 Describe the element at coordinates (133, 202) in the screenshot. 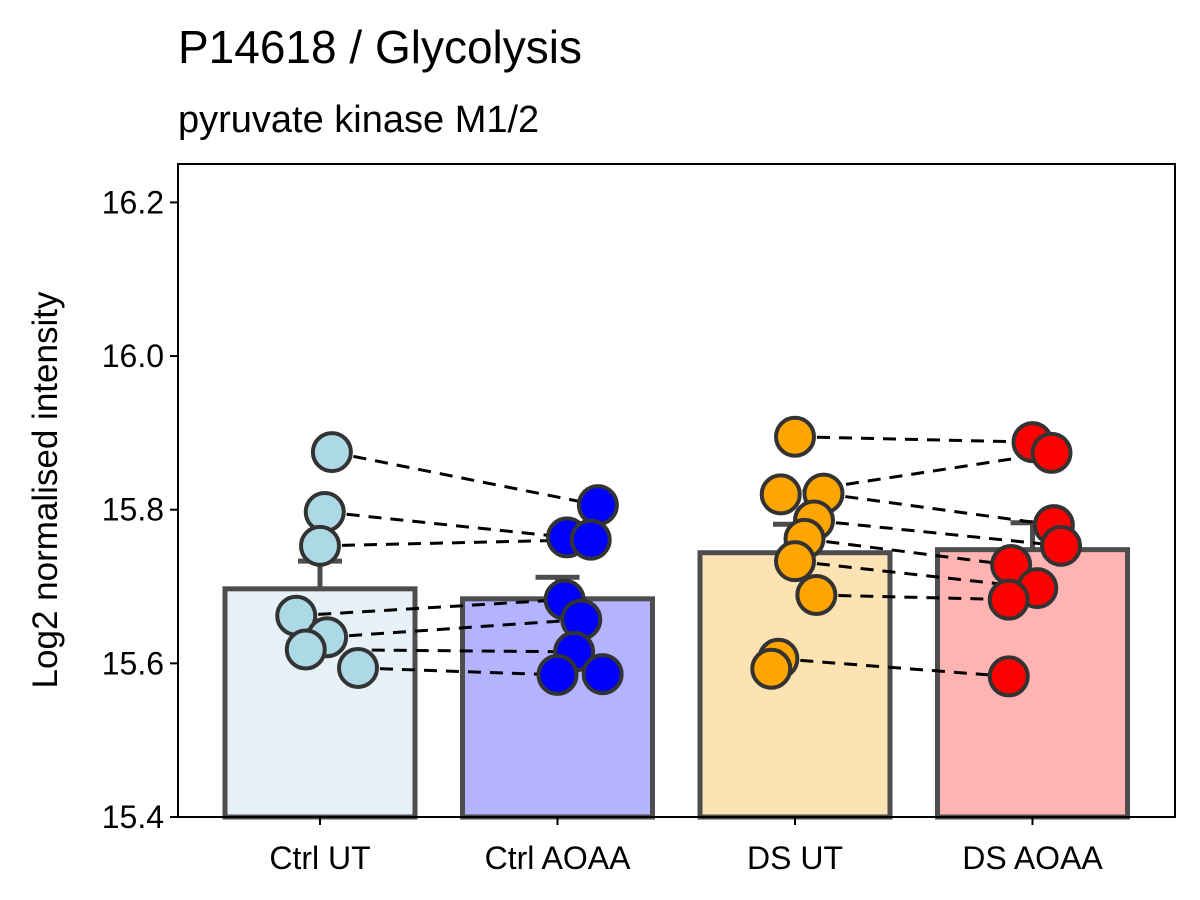

I see `y-tick-label: 16.2` at that location.